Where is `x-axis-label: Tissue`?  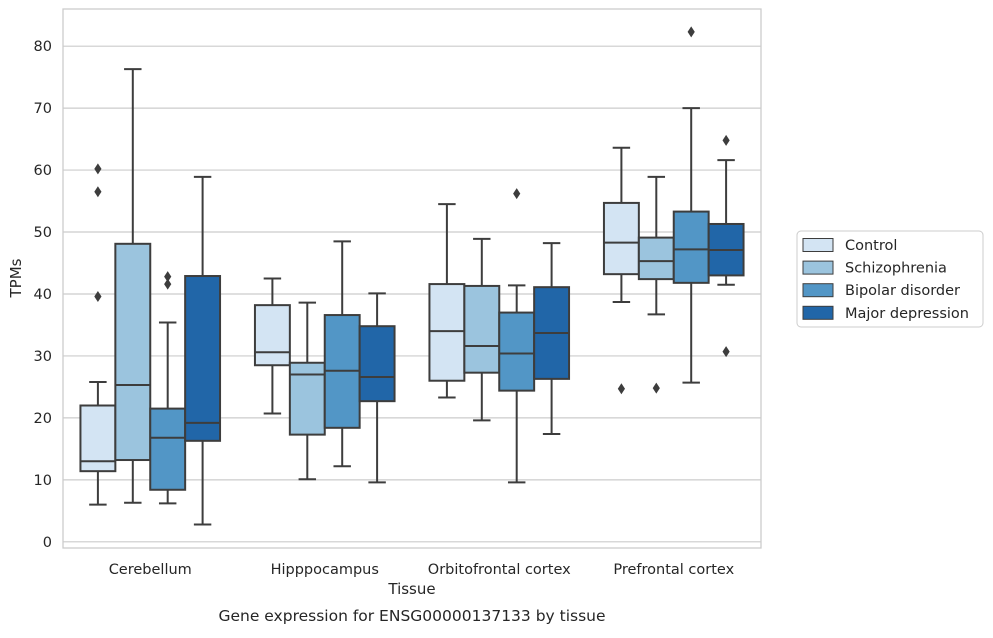 x-axis-label: Tissue is located at coordinates (411, 589).